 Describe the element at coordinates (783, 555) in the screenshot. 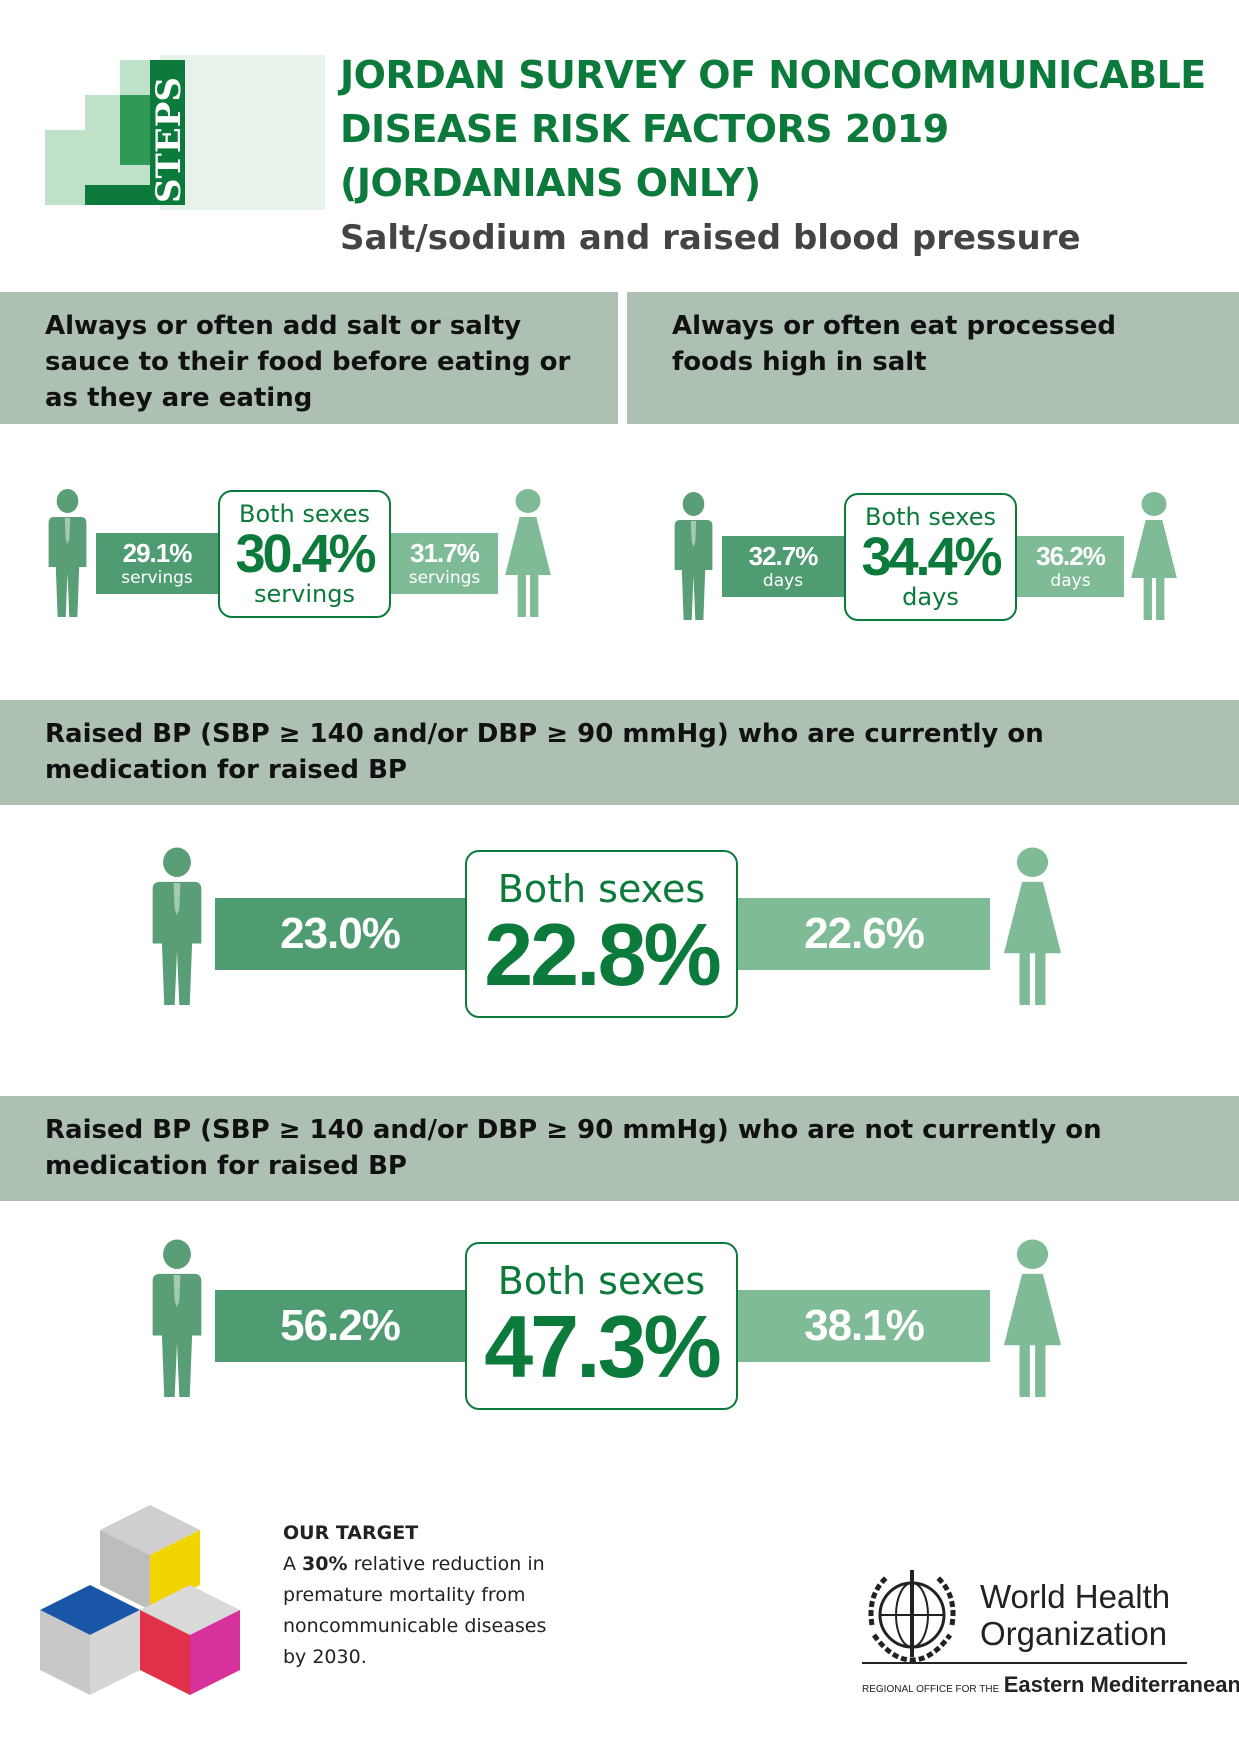

I see `male-value: 32.7%` at that location.